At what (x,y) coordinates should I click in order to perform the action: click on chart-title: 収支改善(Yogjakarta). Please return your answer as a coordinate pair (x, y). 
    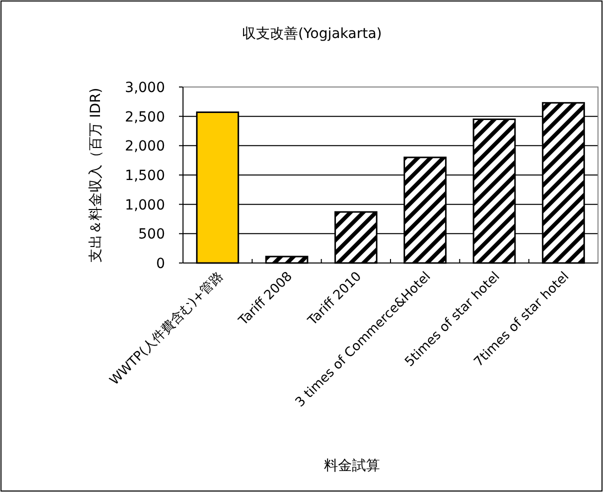
    Looking at the image, I should click on (312, 33).